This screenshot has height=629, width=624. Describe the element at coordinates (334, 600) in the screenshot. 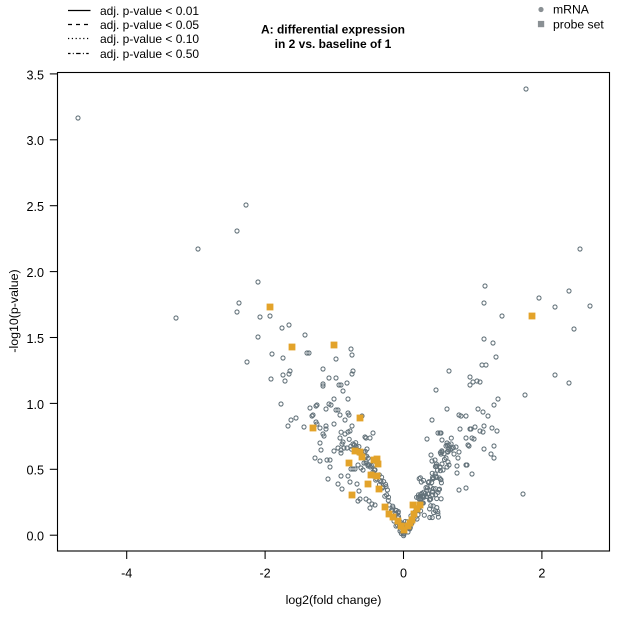

I see `svg-text: log2(fold change)` at that location.